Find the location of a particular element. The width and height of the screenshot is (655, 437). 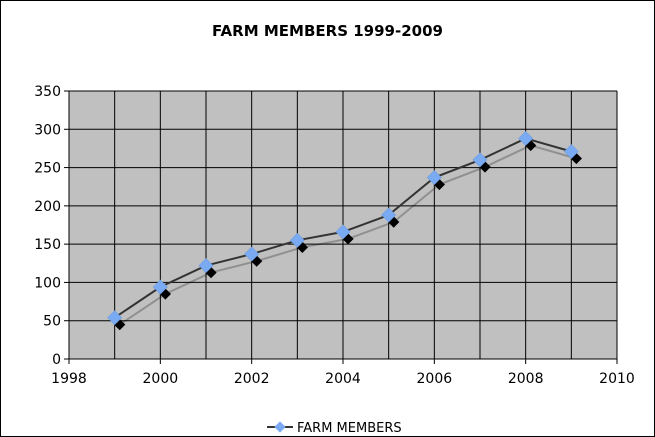

y-tick-label: 150 is located at coordinates (47, 245).